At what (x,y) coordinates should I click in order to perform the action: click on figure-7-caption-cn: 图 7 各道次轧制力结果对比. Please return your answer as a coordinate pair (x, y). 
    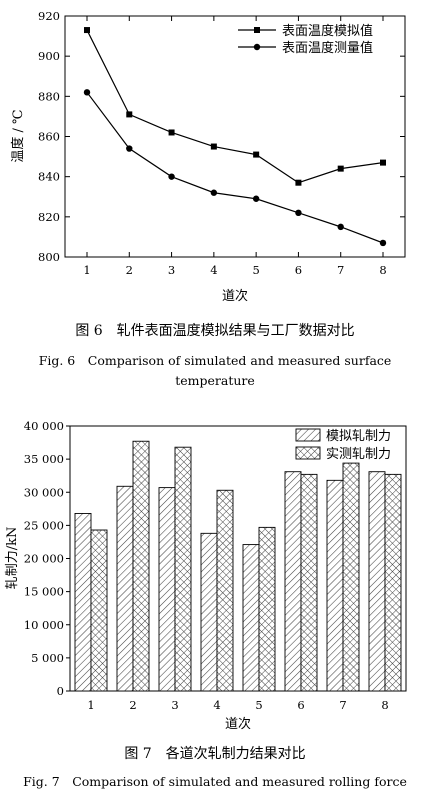
    Looking at the image, I should click on (215, 754).